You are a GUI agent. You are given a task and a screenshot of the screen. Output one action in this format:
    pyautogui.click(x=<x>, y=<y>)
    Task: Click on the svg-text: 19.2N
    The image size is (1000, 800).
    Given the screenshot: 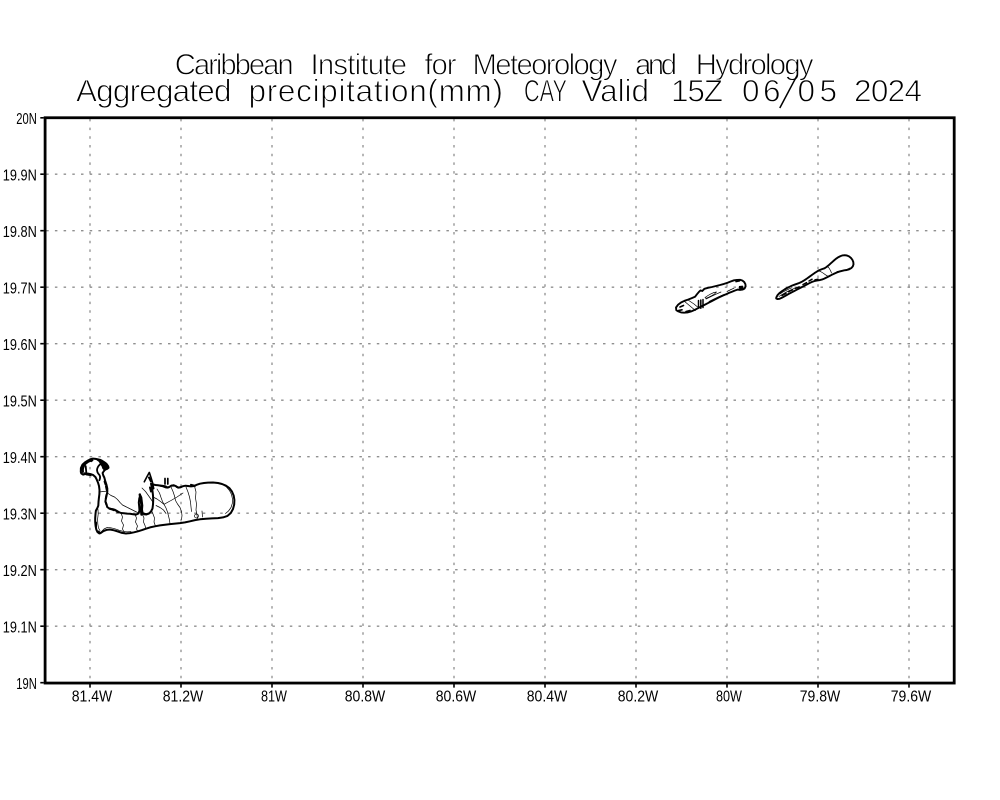 What is the action you would take?
    pyautogui.click(x=20, y=571)
    